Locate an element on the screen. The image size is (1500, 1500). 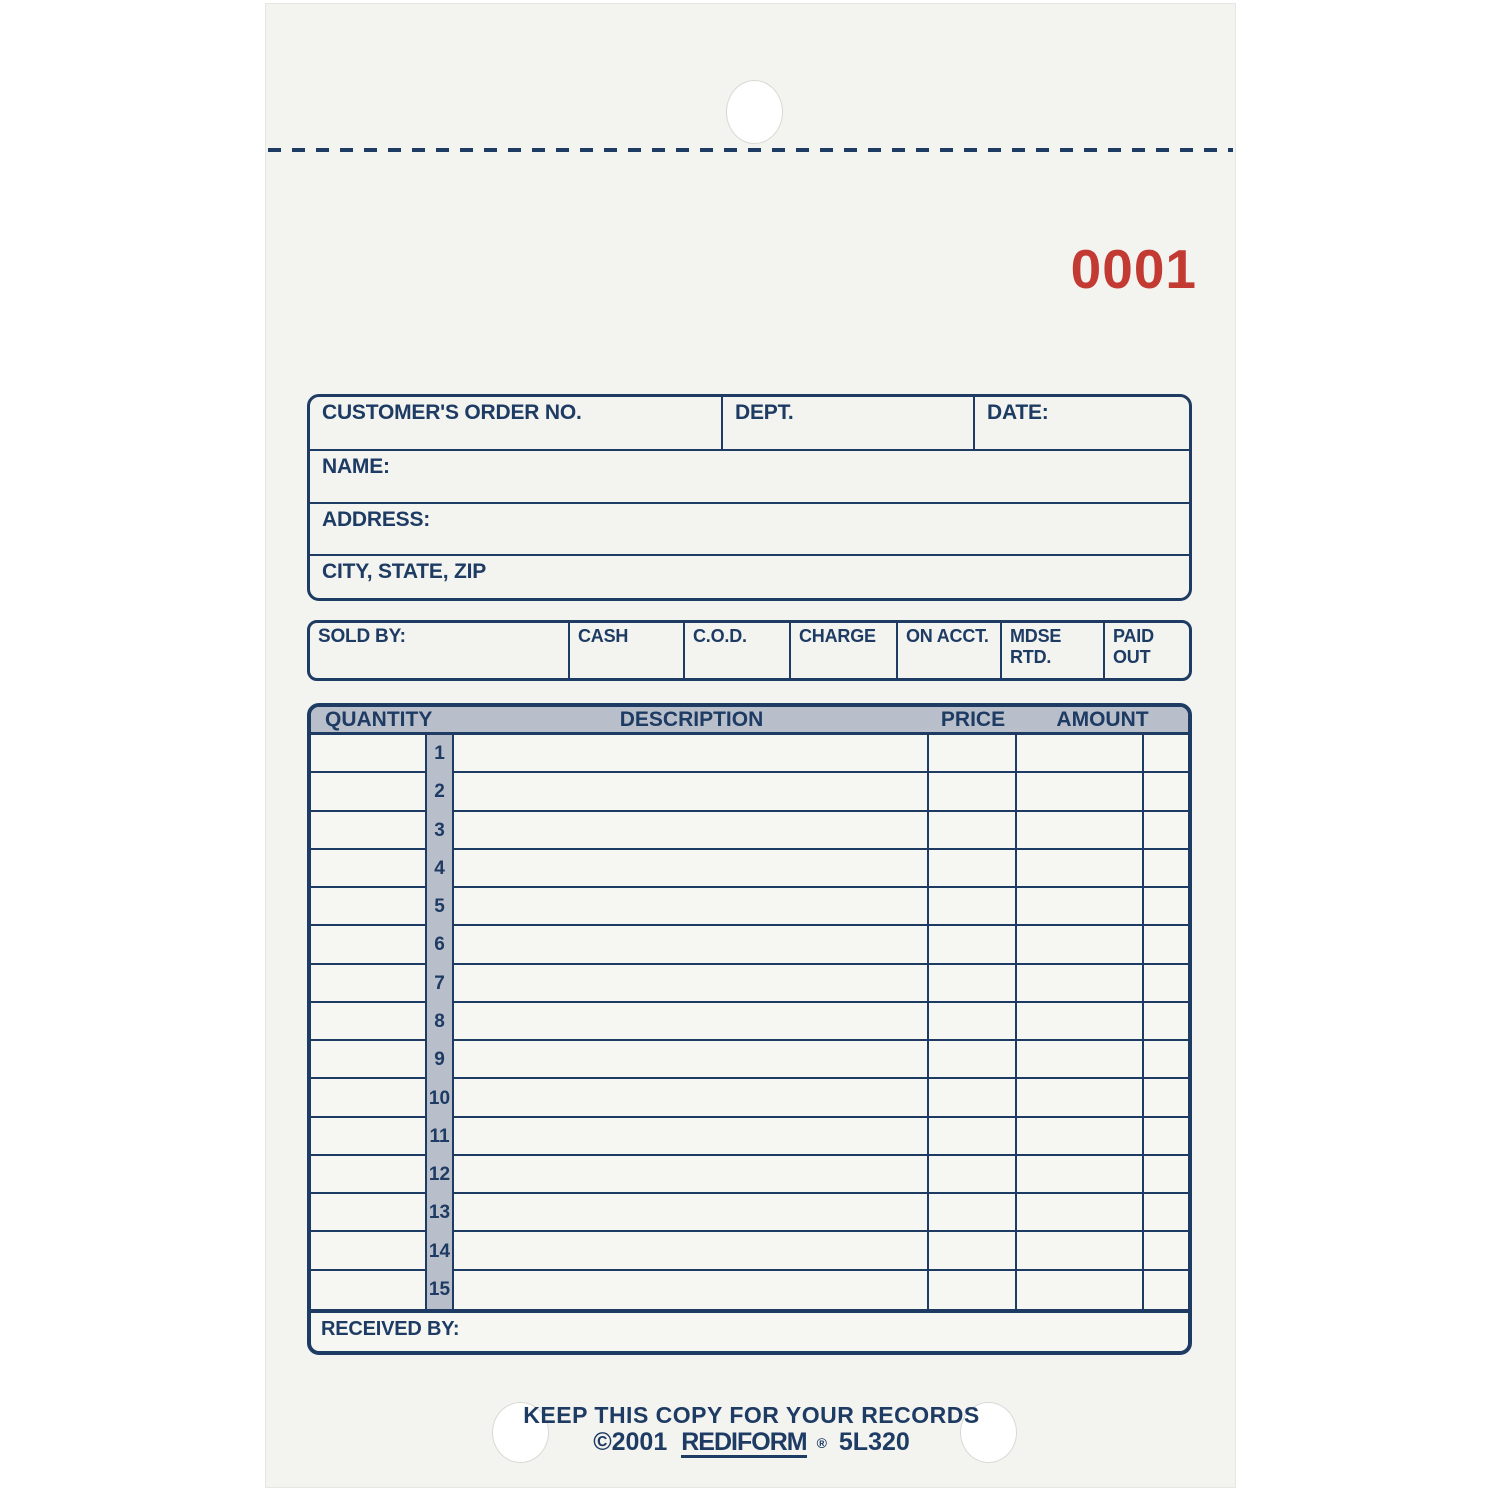
name-field: NAME: is located at coordinates (749, 475).